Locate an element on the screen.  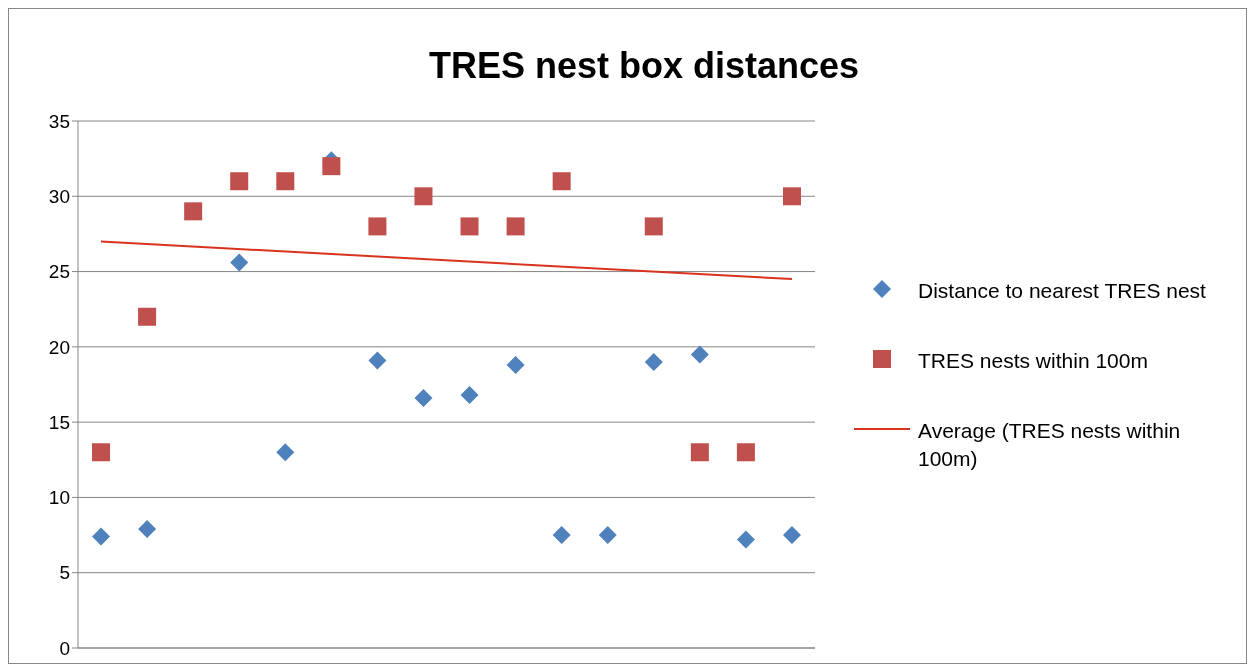
y-tick-label: 20 is located at coordinates (59, 347).